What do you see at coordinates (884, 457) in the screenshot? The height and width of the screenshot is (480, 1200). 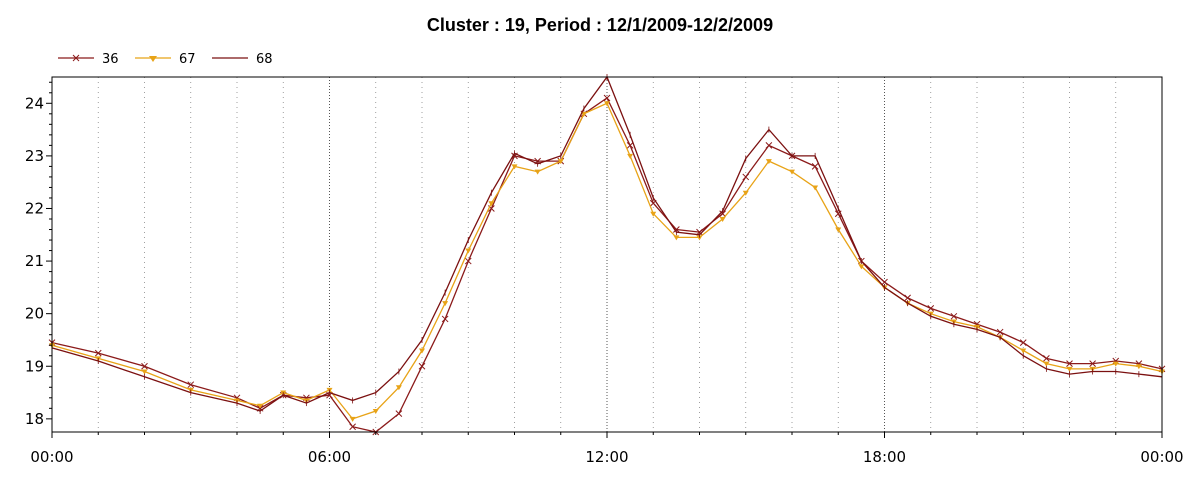 I see `x-tick-label: 18:00` at bounding box center [884, 457].